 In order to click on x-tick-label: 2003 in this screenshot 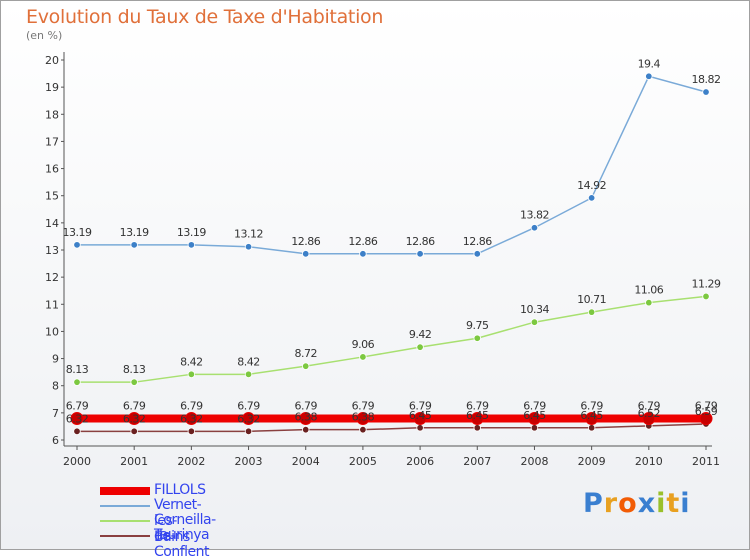, I will do `click(249, 461)`.